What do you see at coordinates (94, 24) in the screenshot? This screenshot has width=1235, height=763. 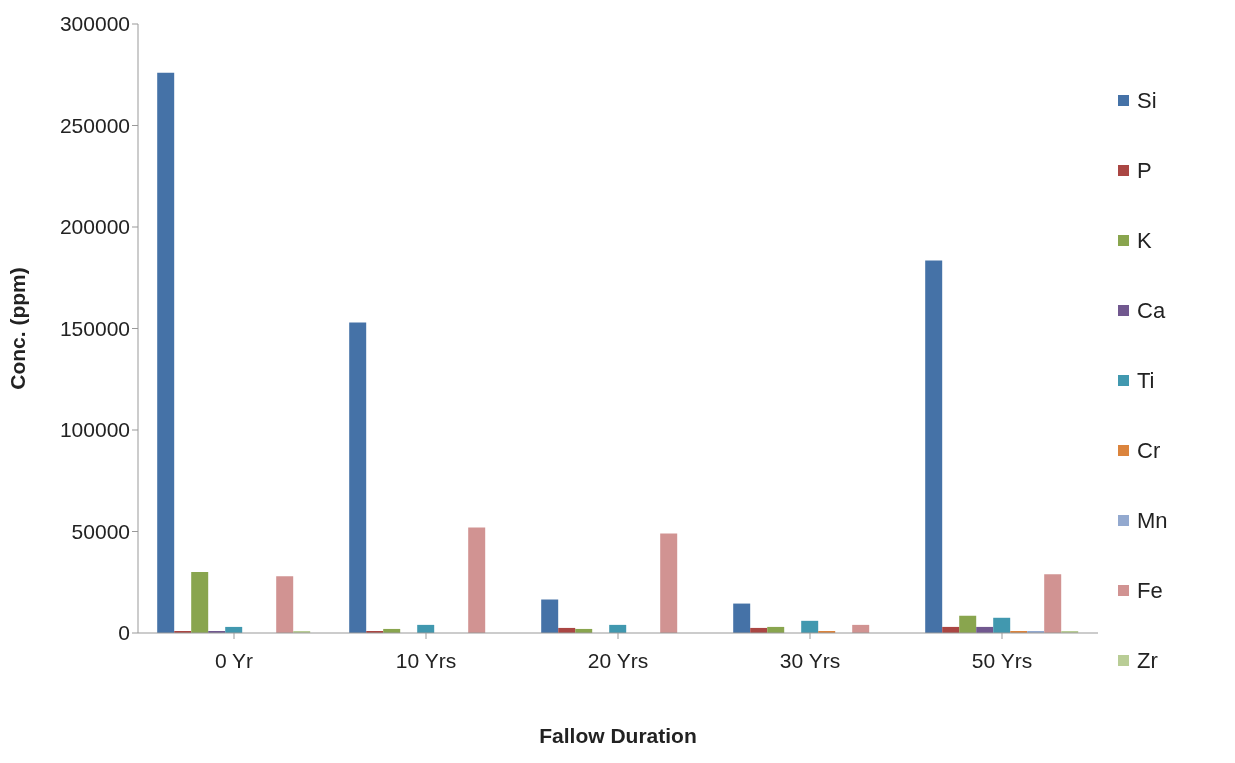 I see `y-tick-label: 300000` at bounding box center [94, 24].